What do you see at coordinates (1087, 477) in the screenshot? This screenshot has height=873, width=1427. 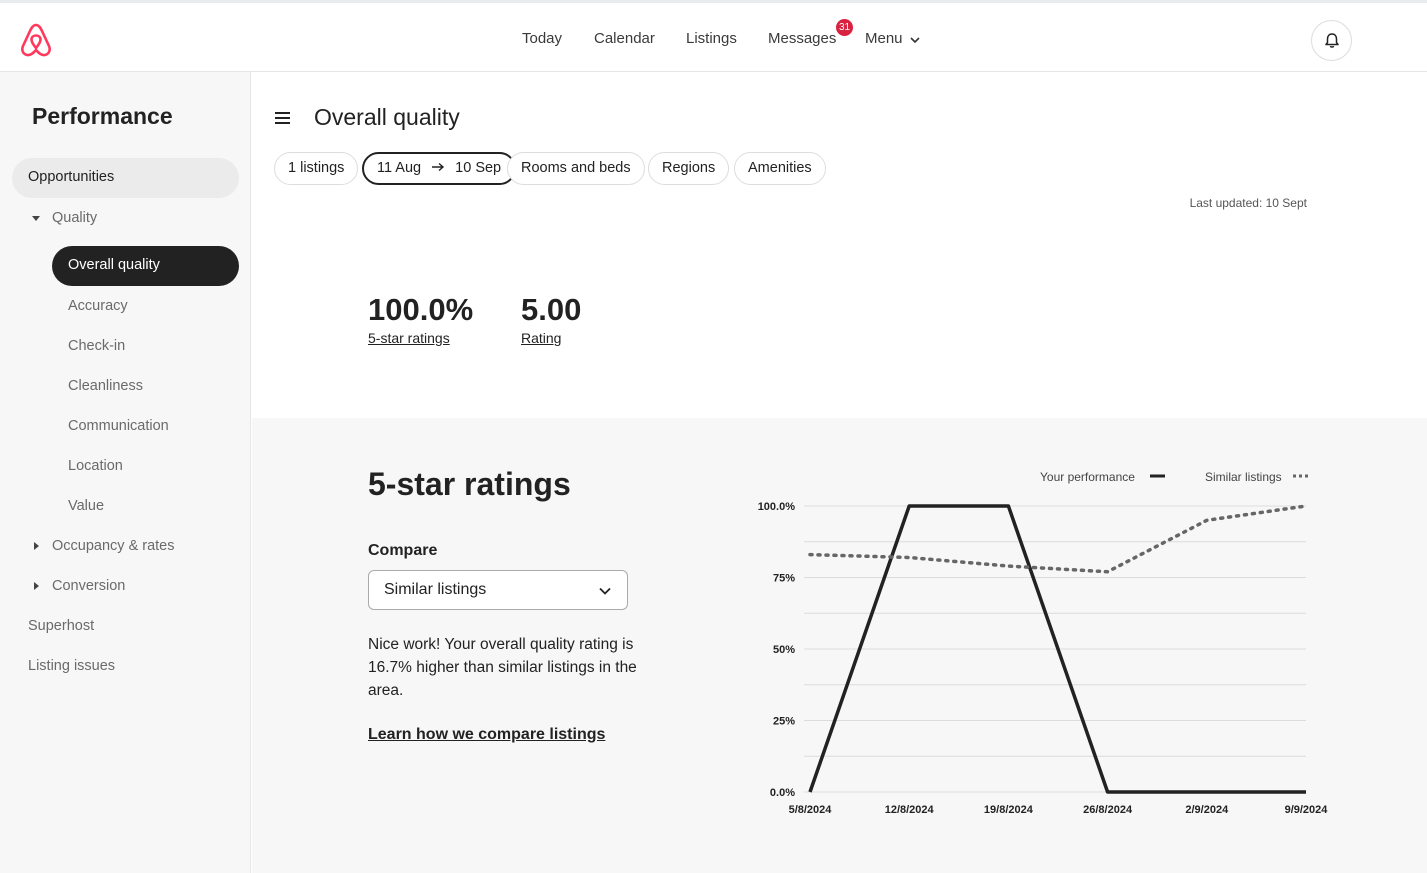 I see `legend-your-performance: Your performance` at bounding box center [1087, 477].